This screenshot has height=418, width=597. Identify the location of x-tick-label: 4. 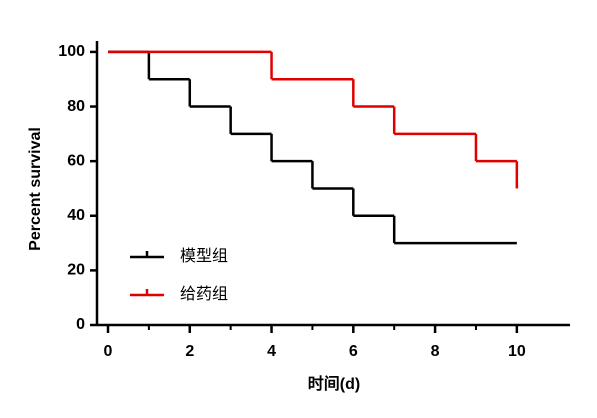
(271, 351).